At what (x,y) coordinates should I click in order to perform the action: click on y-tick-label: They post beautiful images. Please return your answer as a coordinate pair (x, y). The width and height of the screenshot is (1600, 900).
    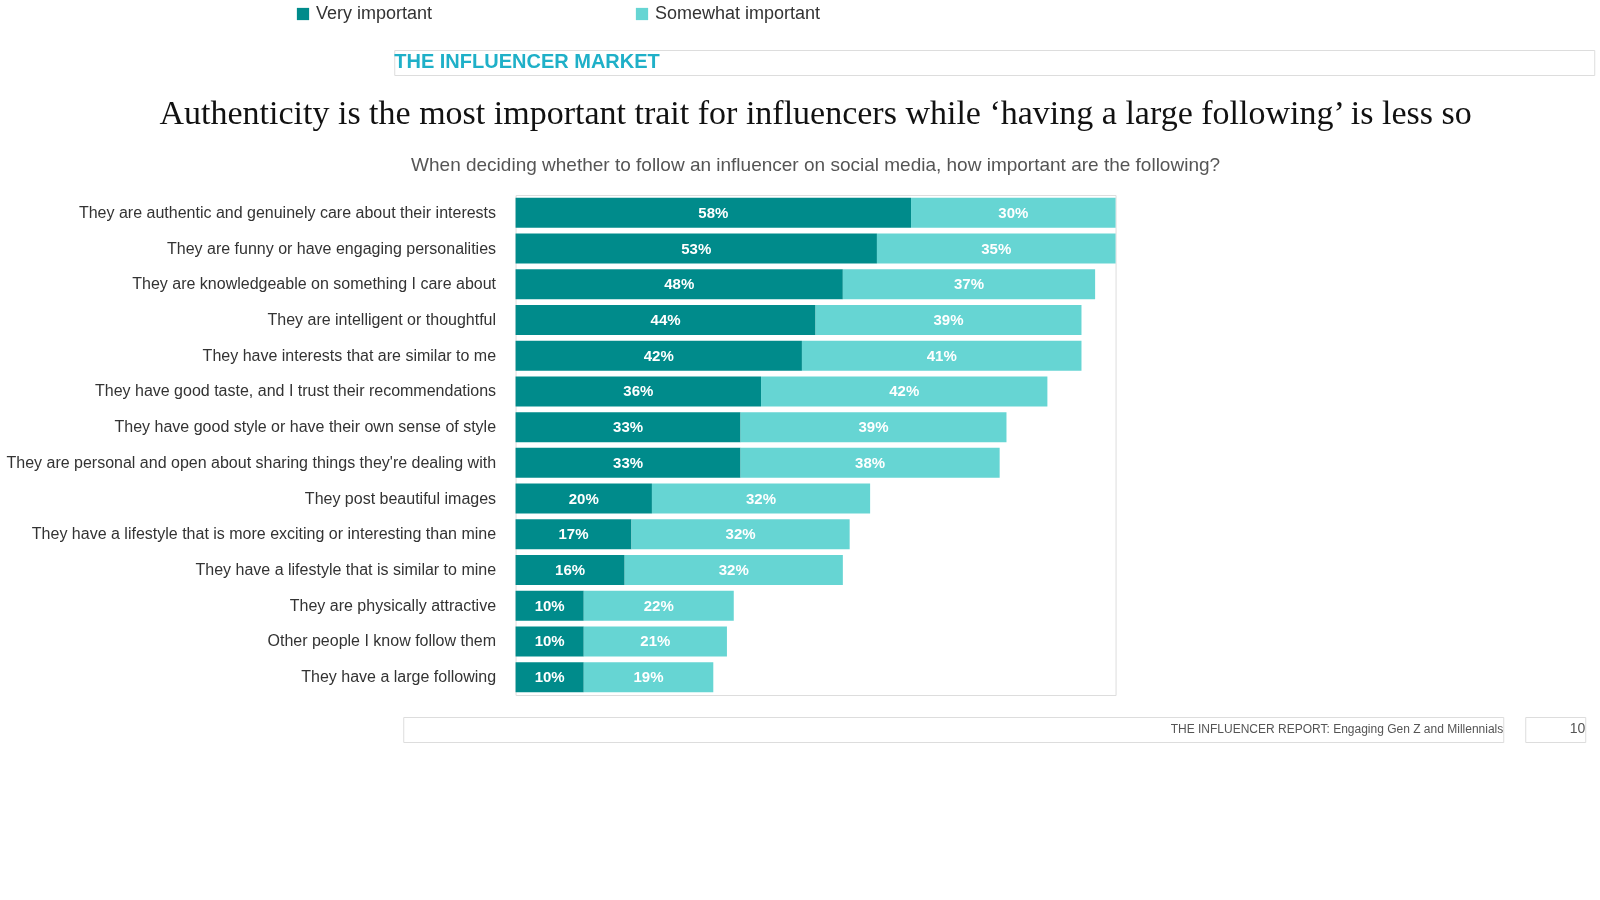
    Looking at the image, I should click on (400, 498).